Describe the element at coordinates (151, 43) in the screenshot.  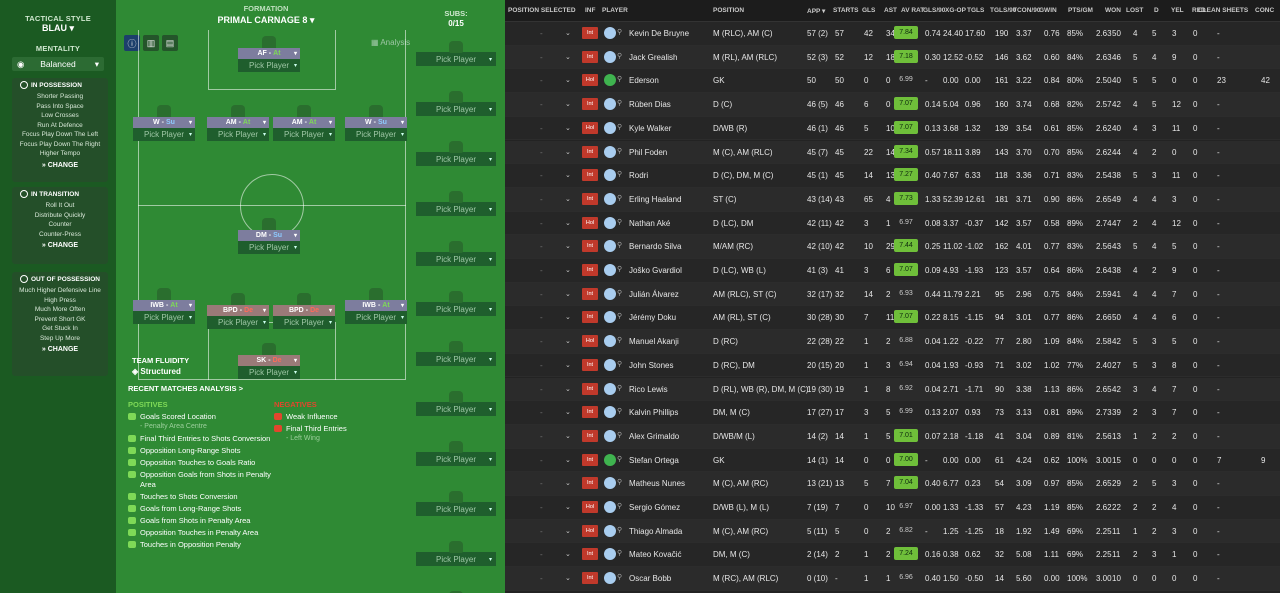
I see `bar-chart-icon: ▥` at that location.